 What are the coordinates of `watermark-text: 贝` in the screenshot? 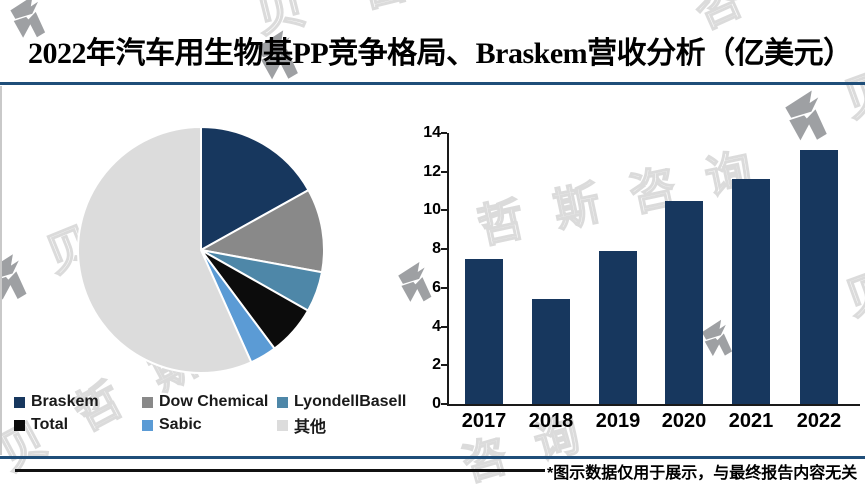 It's located at (850, 95).